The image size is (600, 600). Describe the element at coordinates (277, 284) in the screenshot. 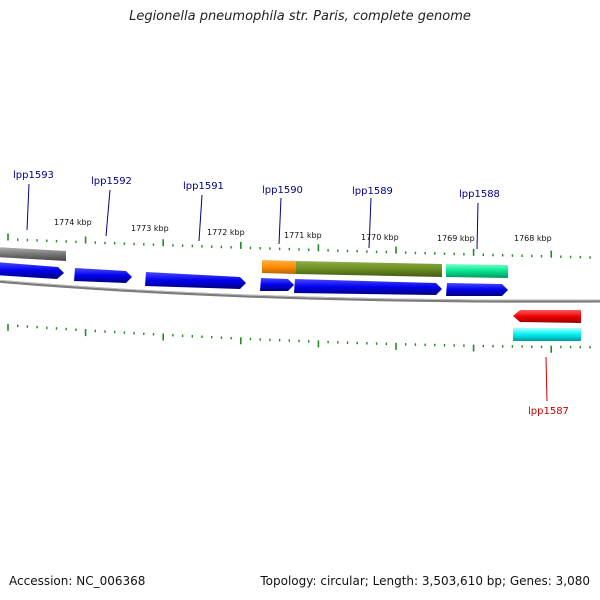

I see `cds-lpp1590-arrow` at that location.